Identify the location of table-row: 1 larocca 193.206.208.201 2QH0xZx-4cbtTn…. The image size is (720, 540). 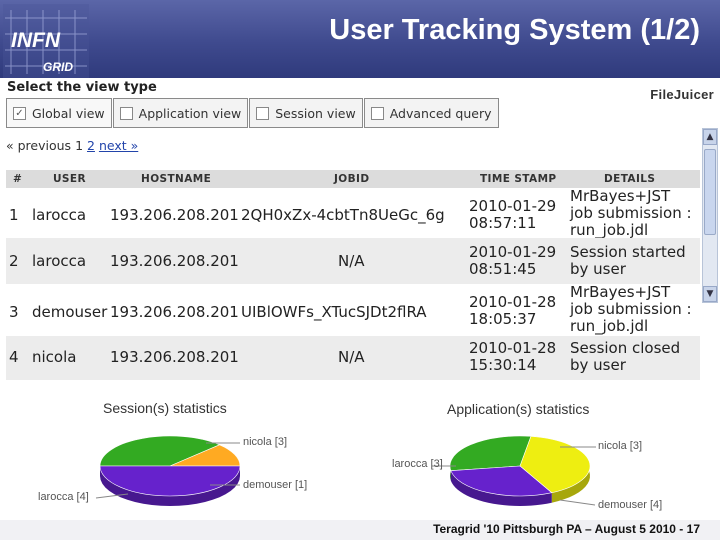
(353, 213).